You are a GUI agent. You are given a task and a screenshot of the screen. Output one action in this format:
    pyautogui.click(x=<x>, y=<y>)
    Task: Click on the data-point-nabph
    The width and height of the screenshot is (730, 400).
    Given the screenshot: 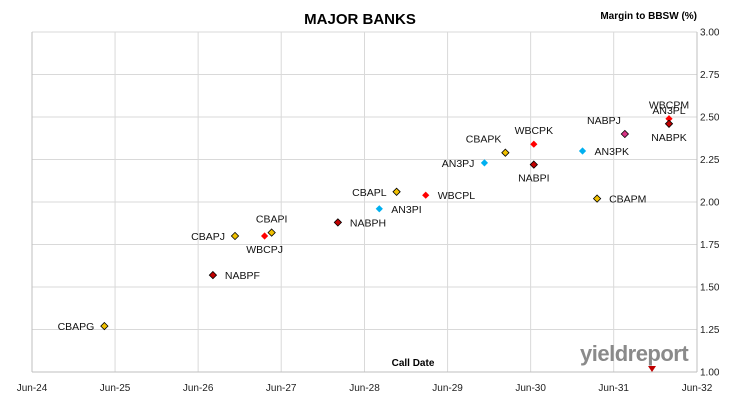 What is the action you would take?
    pyautogui.click(x=338, y=222)
    